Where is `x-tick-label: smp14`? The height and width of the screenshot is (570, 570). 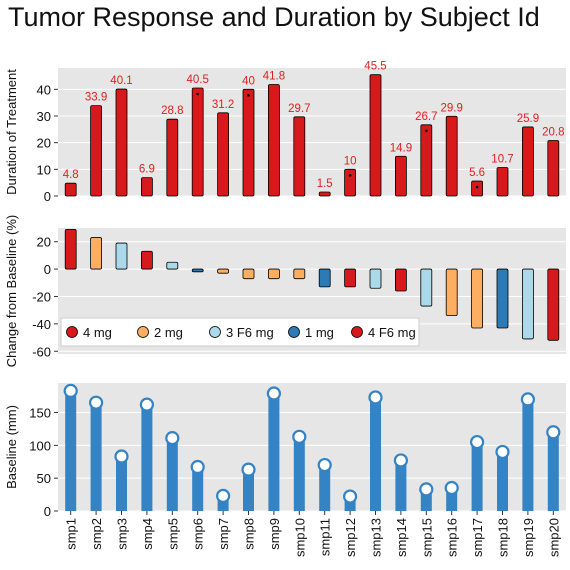
x-tick-label: smp14 is located at coordinates (401, 537).